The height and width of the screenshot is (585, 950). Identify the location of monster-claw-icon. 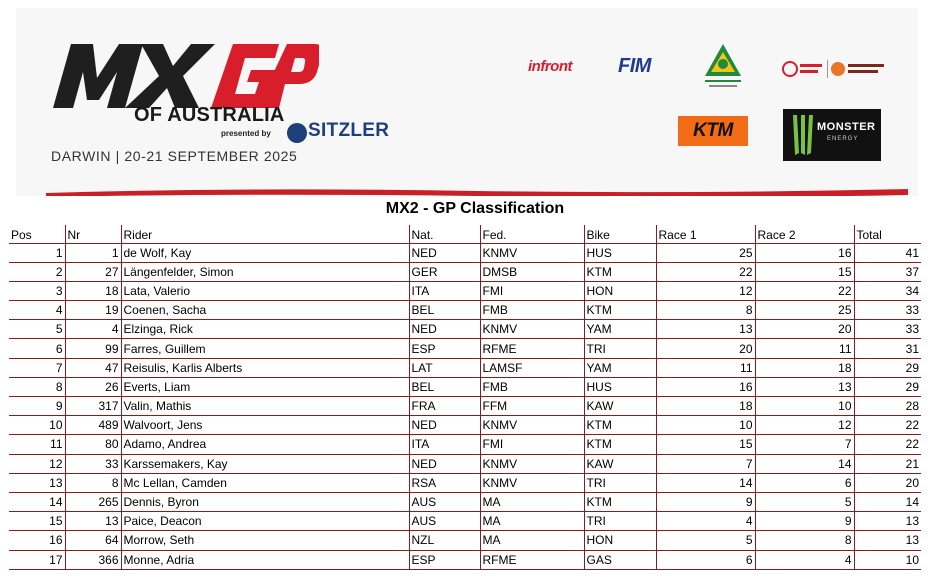
(803, 135).